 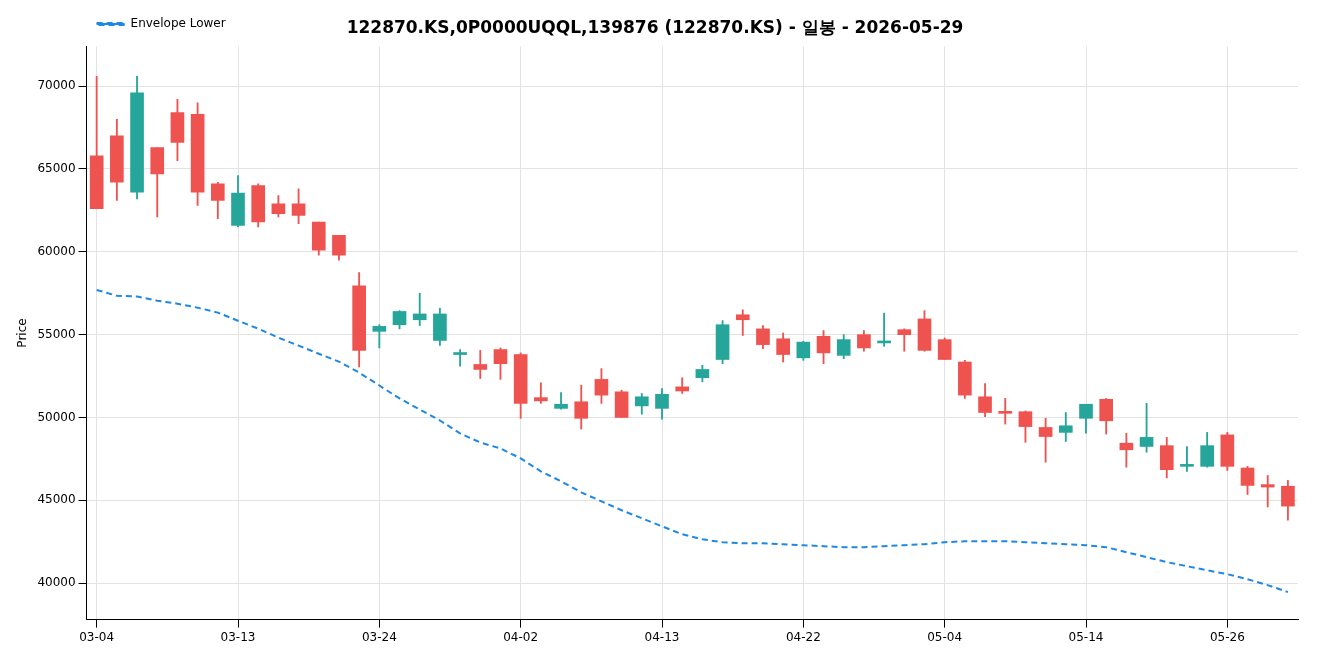 I want to click on chart-title: 122870.KS,0P0000UQQL,139876 (122870.KS) - 일봉 - 2026-05-29, so click(x=655, y=26).